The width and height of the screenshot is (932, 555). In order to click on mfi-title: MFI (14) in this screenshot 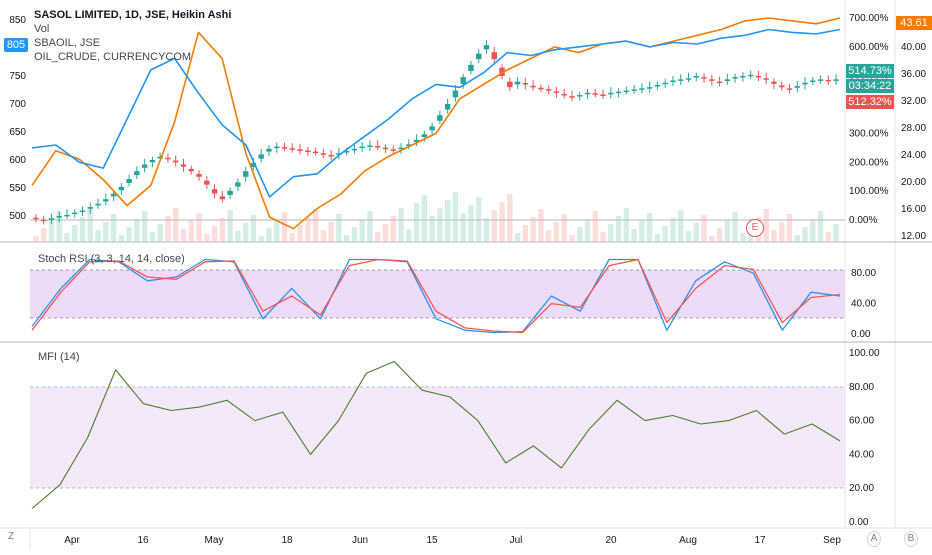, I will do `click(59, 357)`.